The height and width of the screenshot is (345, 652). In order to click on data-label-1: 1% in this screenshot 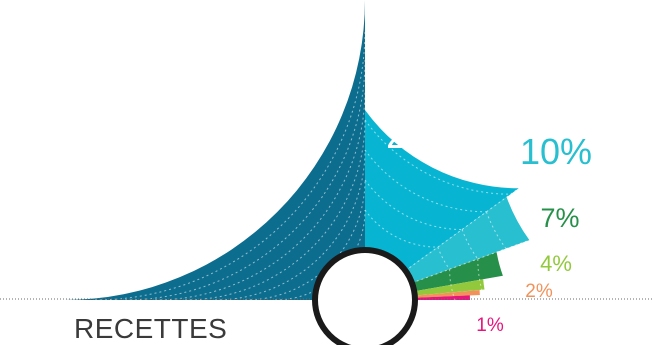, I will do `click(490, 325)`.